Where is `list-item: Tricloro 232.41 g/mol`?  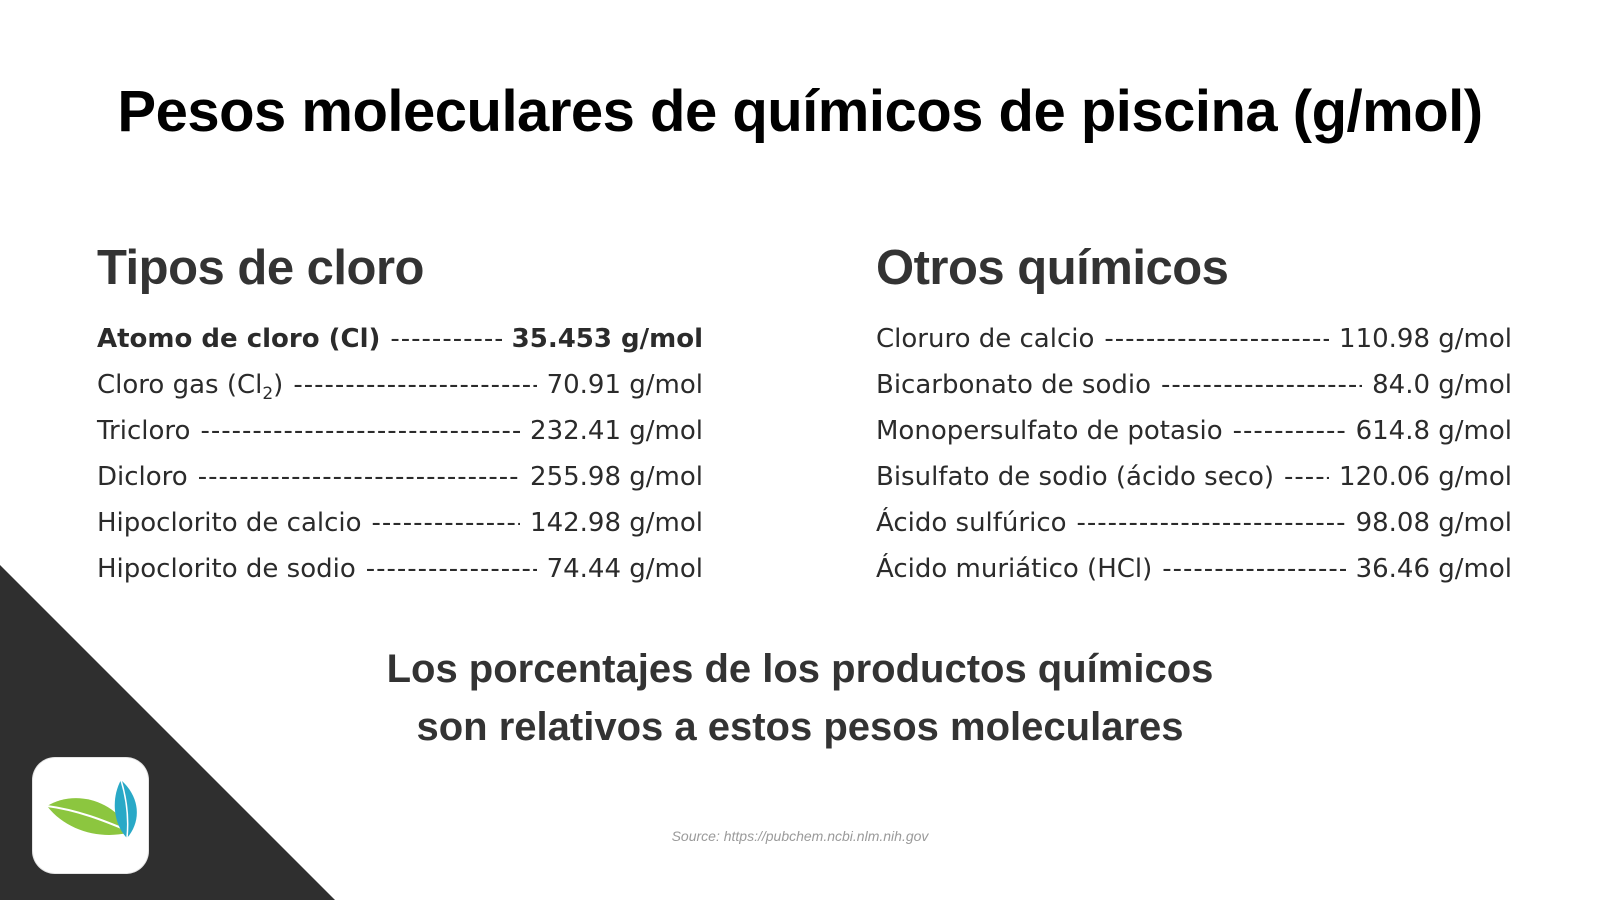
list-item: Tricloro 232.41 g/mol is located at coordinates (400, 439).